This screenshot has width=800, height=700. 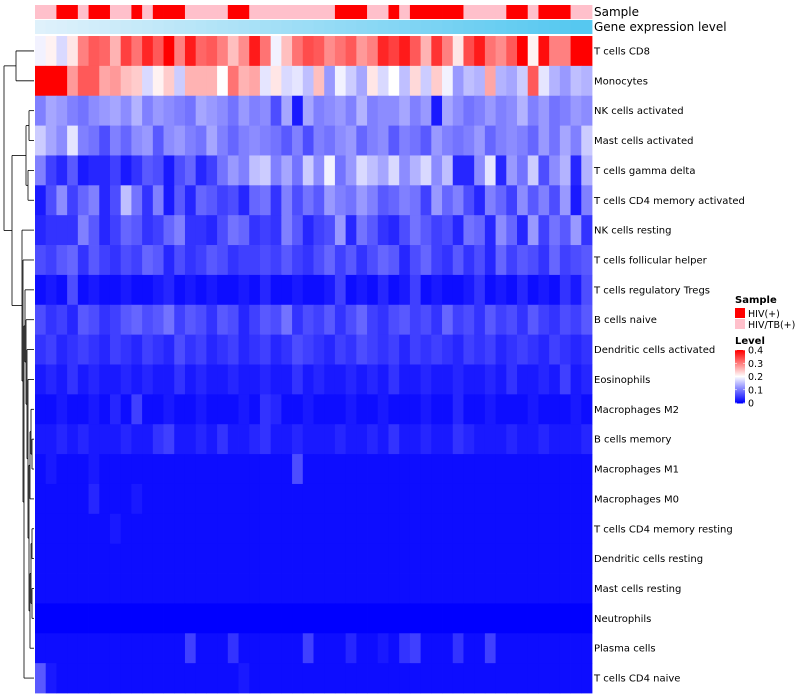 What do you see at coordinates (637, 589) in the screenshot?
I see `row-label: Mast cells resting` at bounding box center [637, 589].